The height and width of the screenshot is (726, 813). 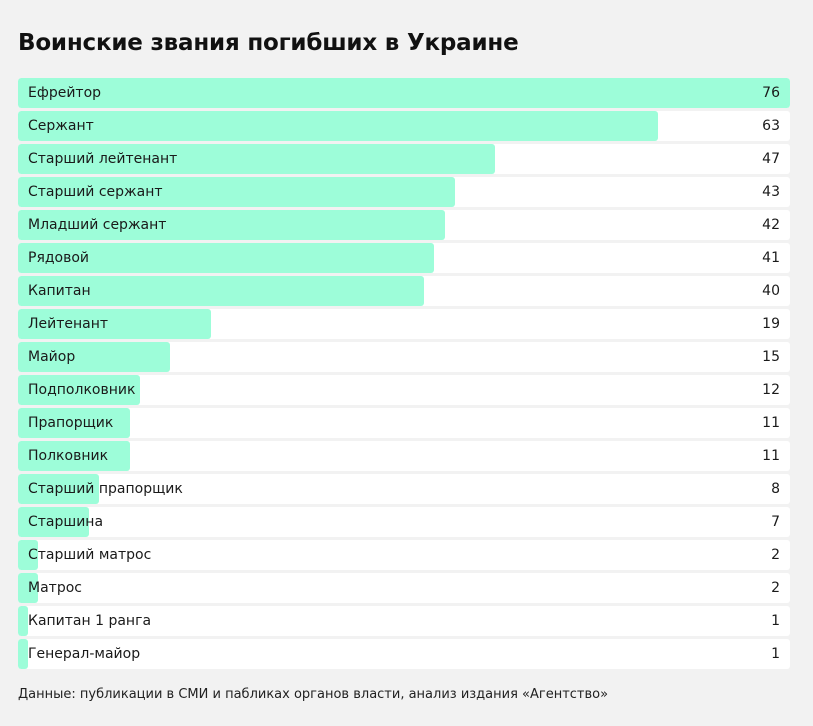 What do you see at coordinates (90, 621) in the screenshot?
I see `category-label: Капитан 1 ранга` at bounding box center [90, 621].